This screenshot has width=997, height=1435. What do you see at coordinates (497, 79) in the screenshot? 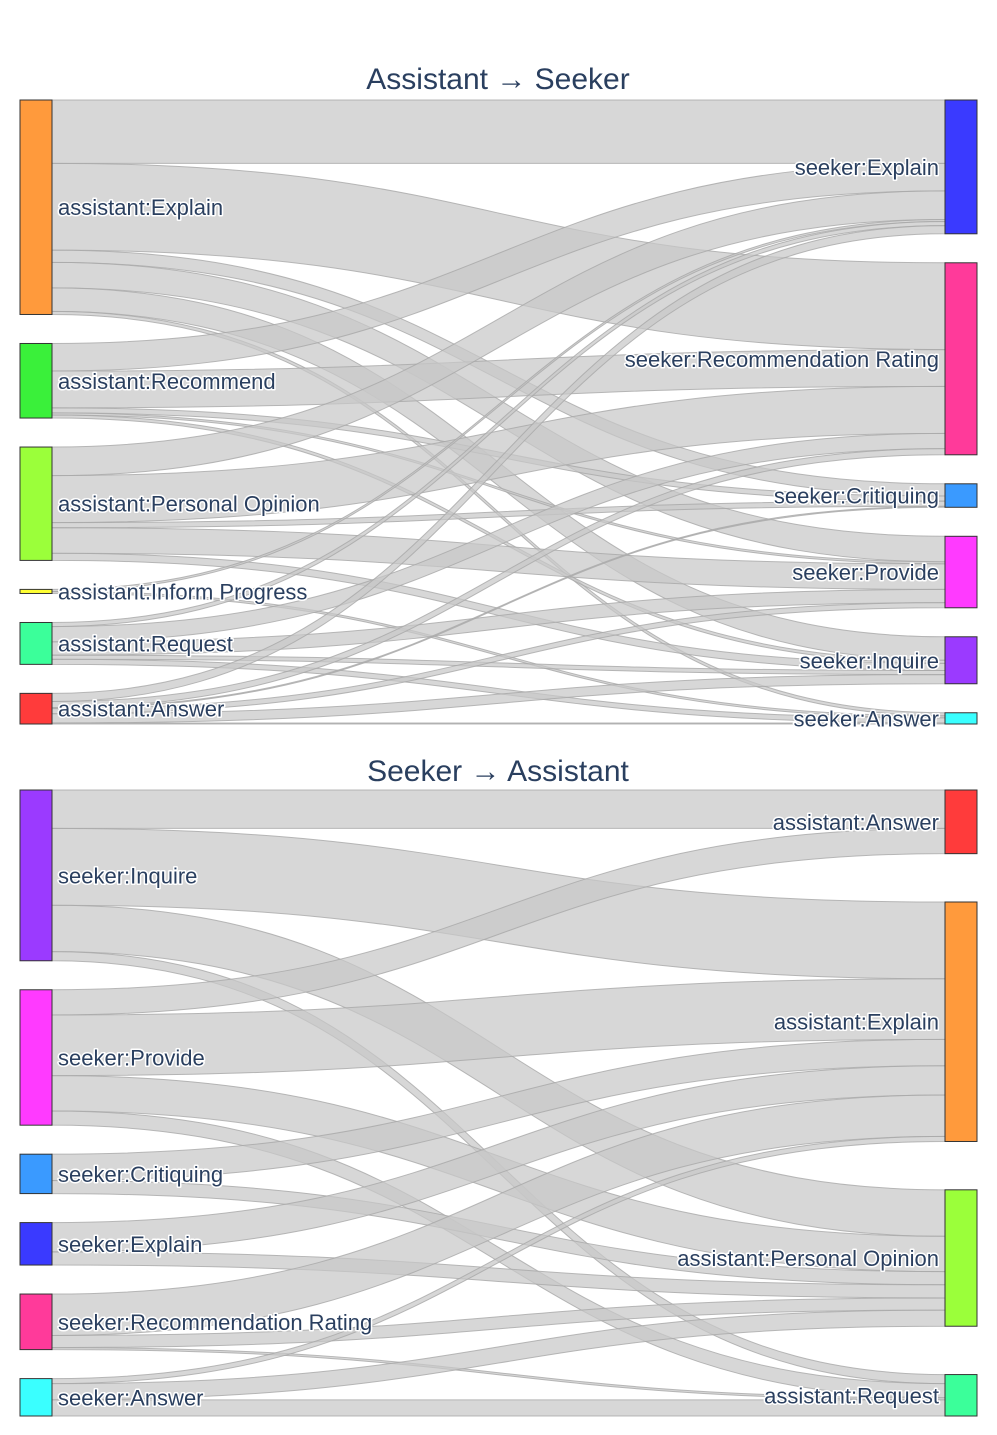
I see `chart-title: Assistant → Seeker` at bounding box center [497, 79].